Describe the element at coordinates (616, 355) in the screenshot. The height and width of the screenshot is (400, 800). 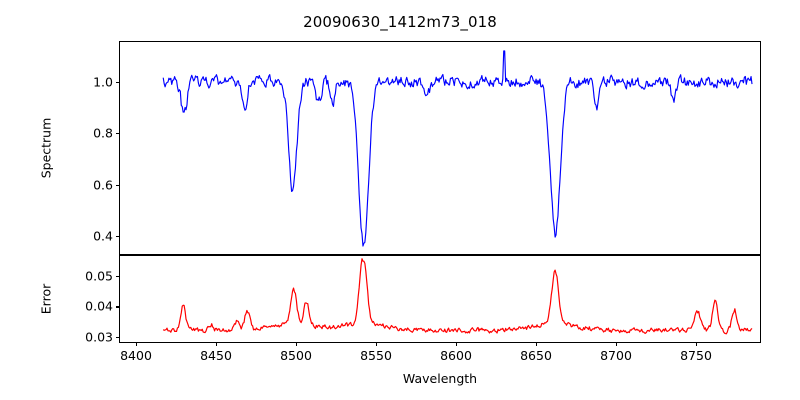
I see `x-tick-label: 8700` at that location.